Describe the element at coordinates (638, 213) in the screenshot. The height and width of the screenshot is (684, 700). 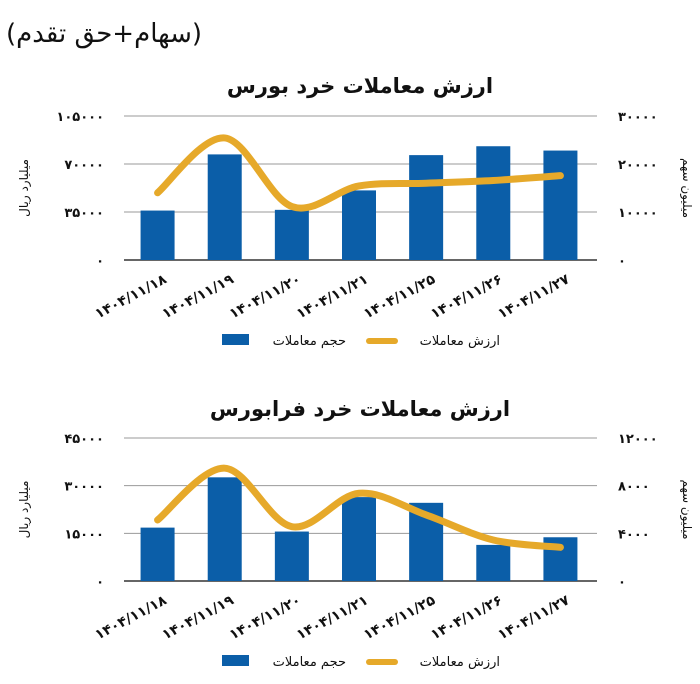
I see `right-tick-label: ۱۰۰۰۰` at that location.